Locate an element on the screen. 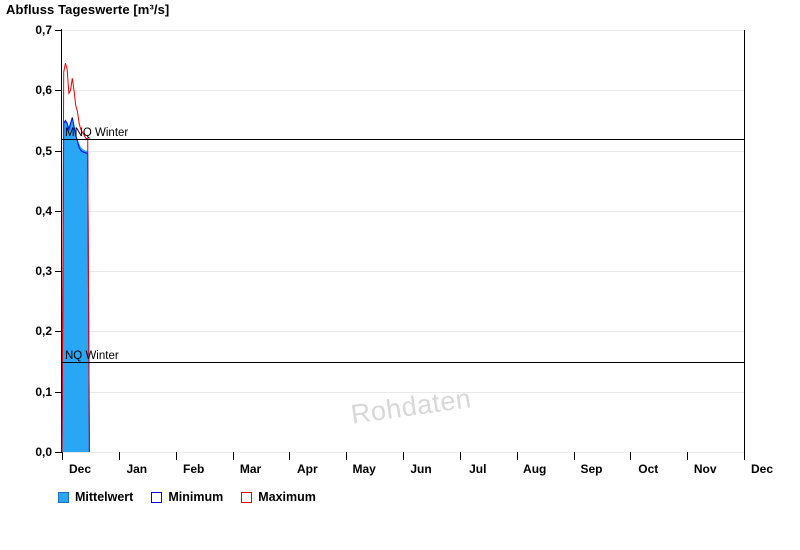 The image size is (800, 550). x-axis-tick-label: Mar is located at coordinates (250, 469).